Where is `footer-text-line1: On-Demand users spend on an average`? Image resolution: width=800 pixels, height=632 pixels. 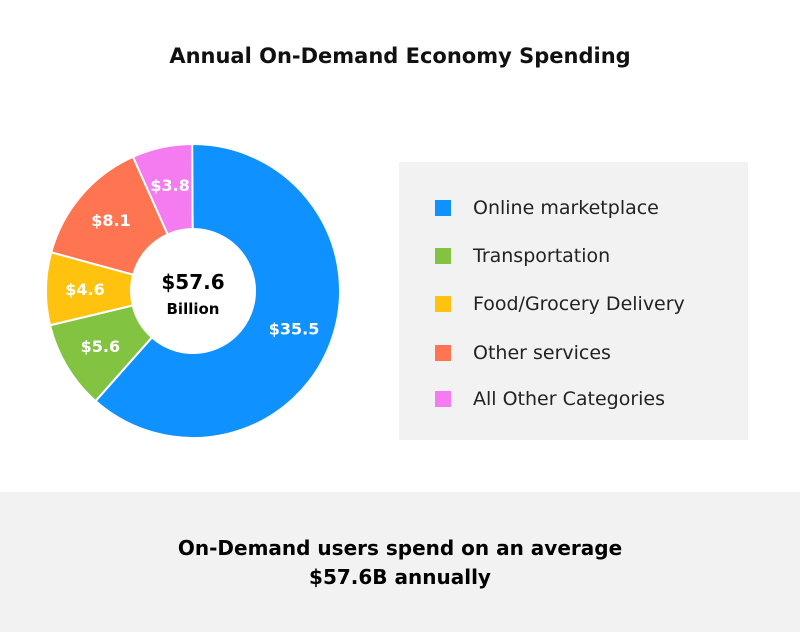 footer-text-line1: On-Demand users spend on an average is located at coordinates (400, 548).